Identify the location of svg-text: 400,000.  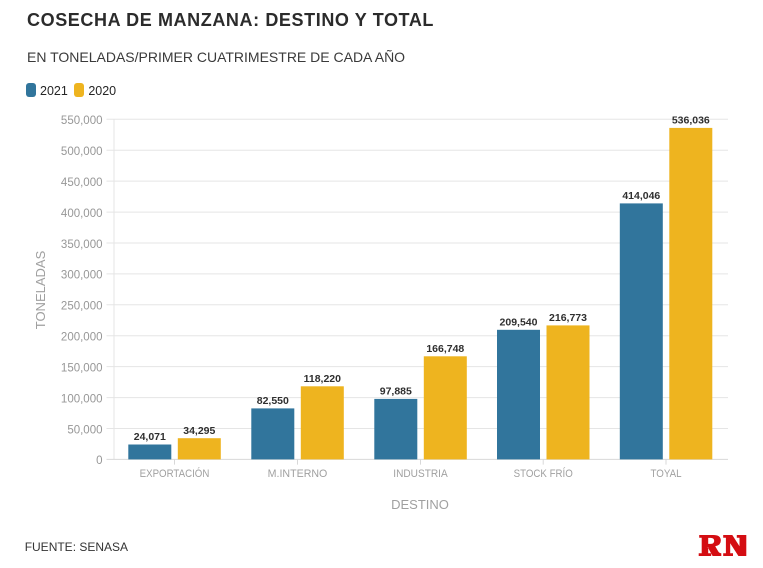
(82, 214).